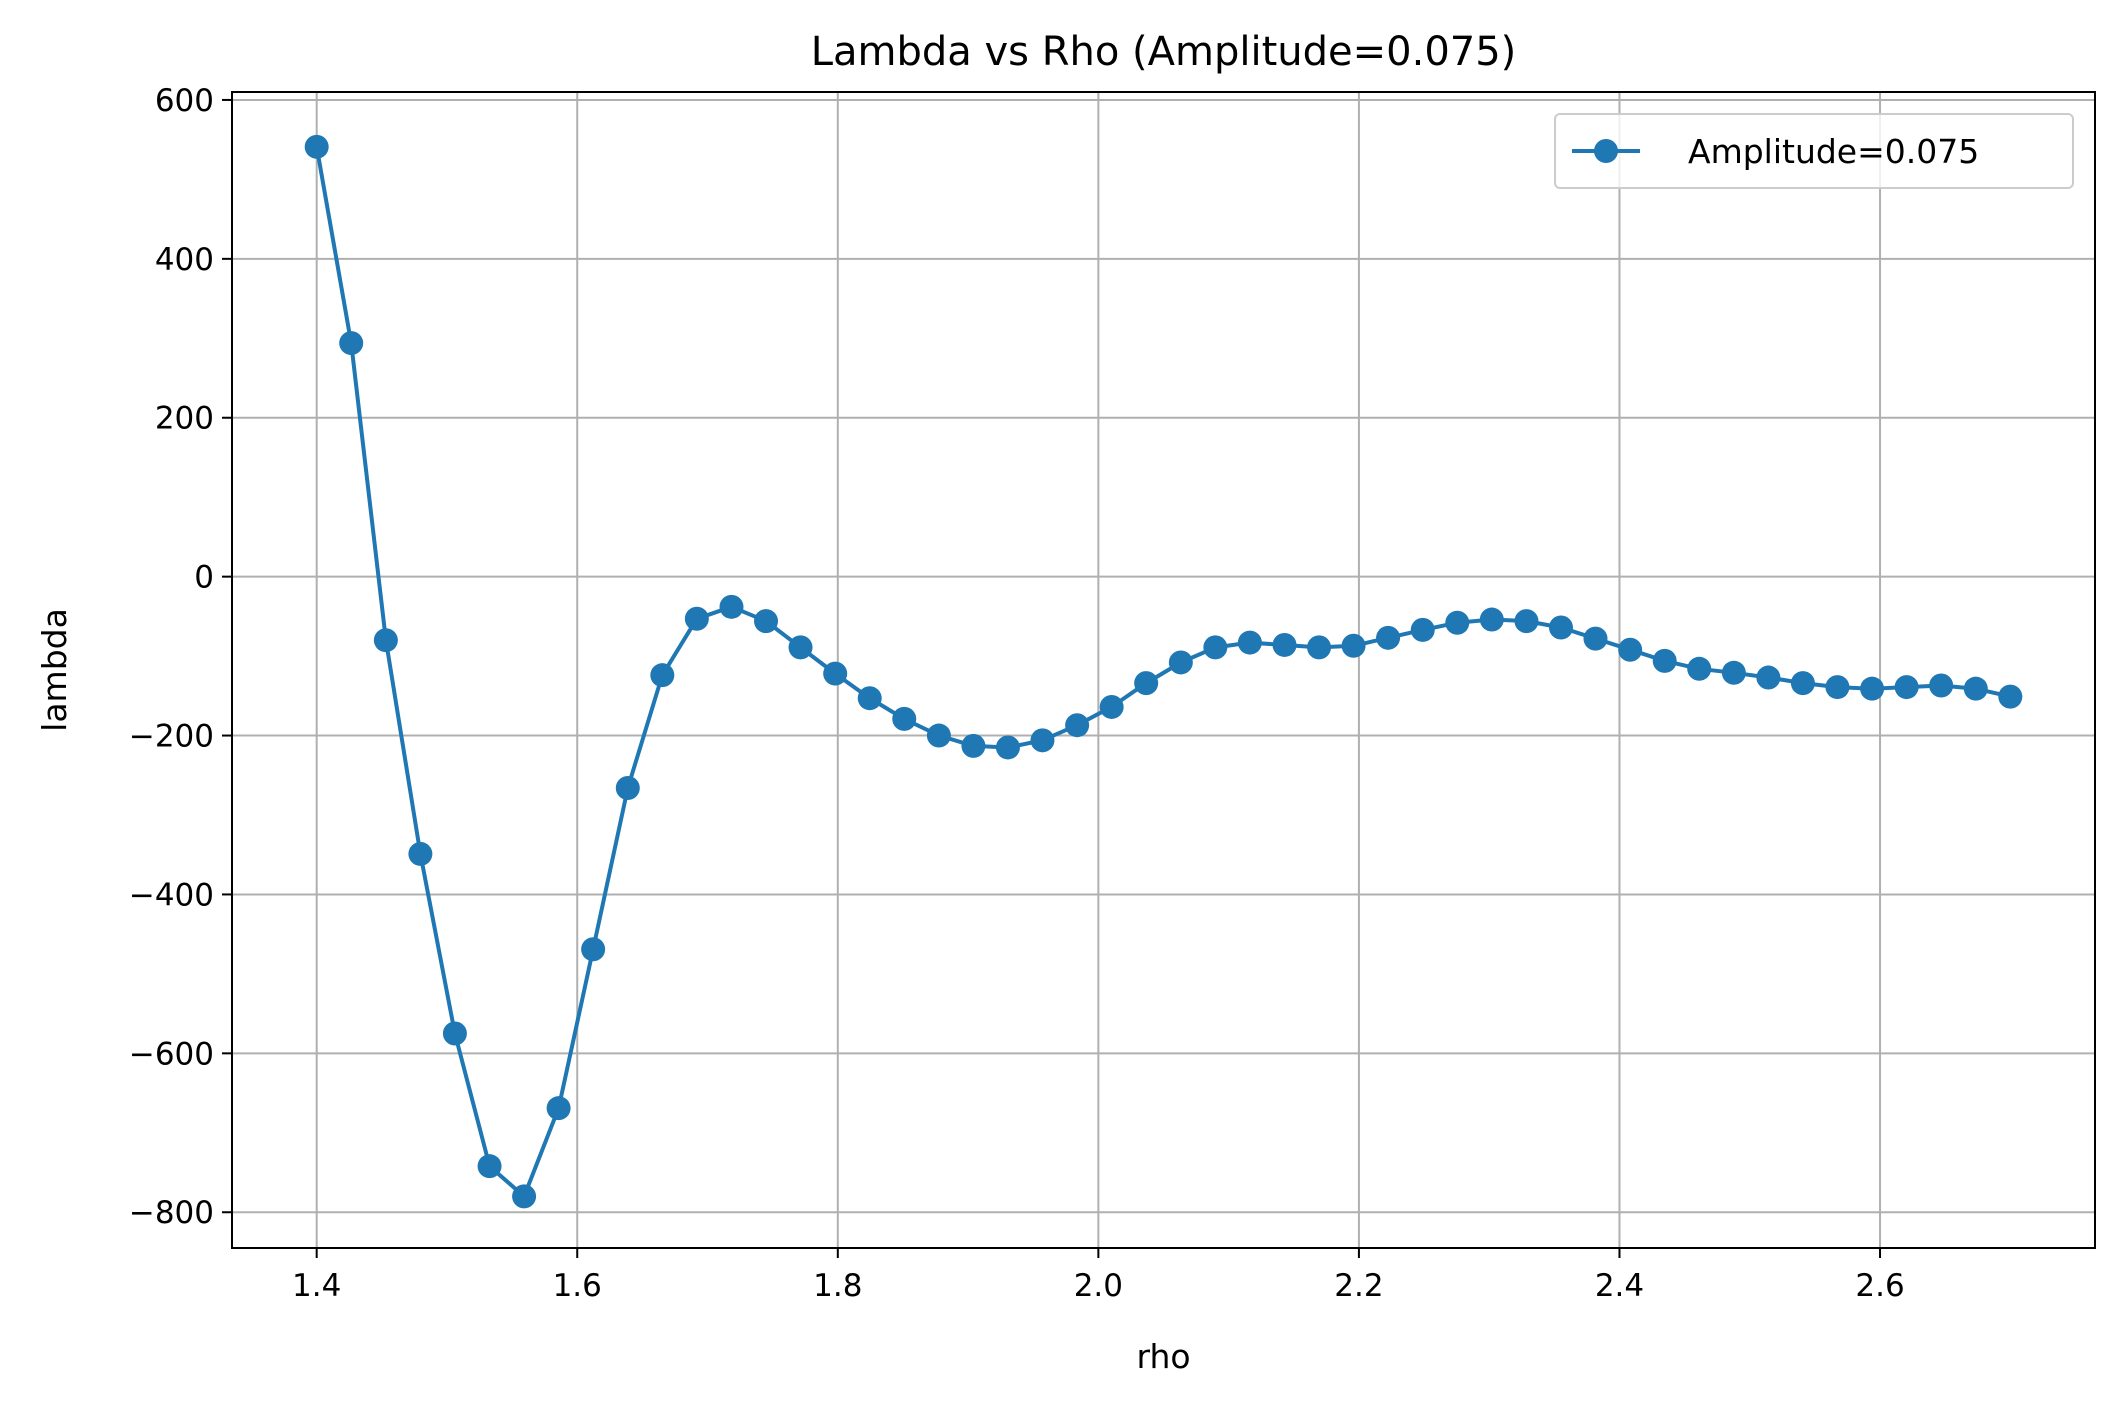  Describe the element at coordinates (171, 895) in the screenshot. I see `y-tick-label: −400` at that location.